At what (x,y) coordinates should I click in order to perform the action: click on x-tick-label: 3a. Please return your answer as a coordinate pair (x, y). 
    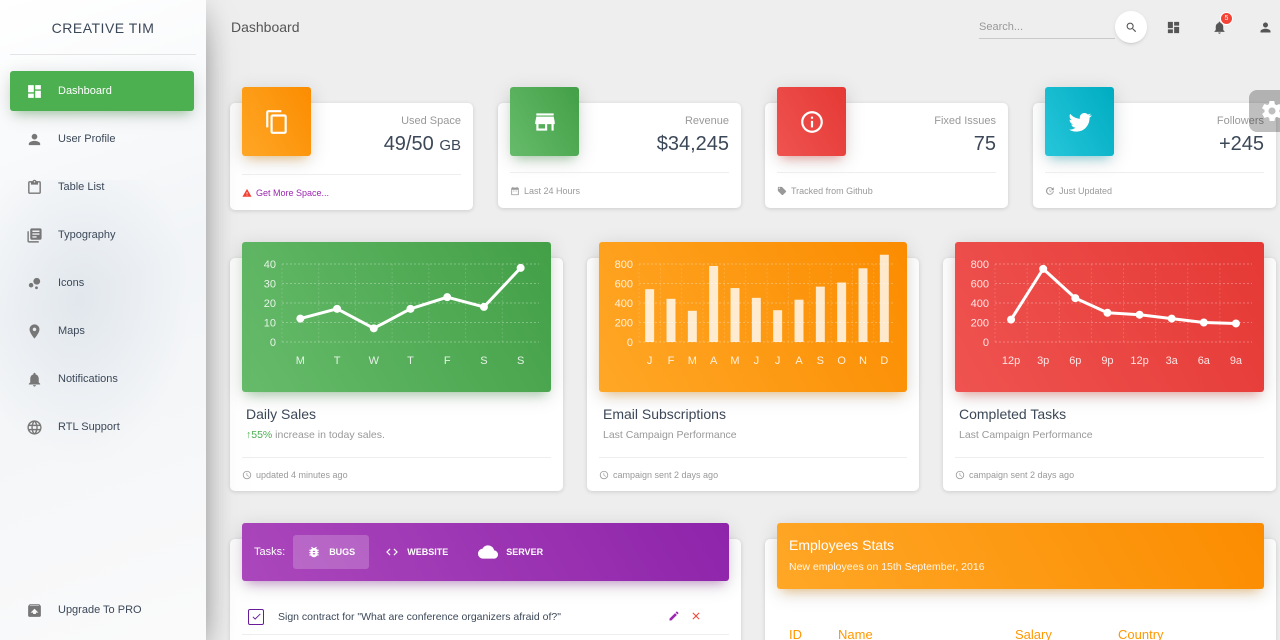
    Looking at the image, I should click on (1172, 361).